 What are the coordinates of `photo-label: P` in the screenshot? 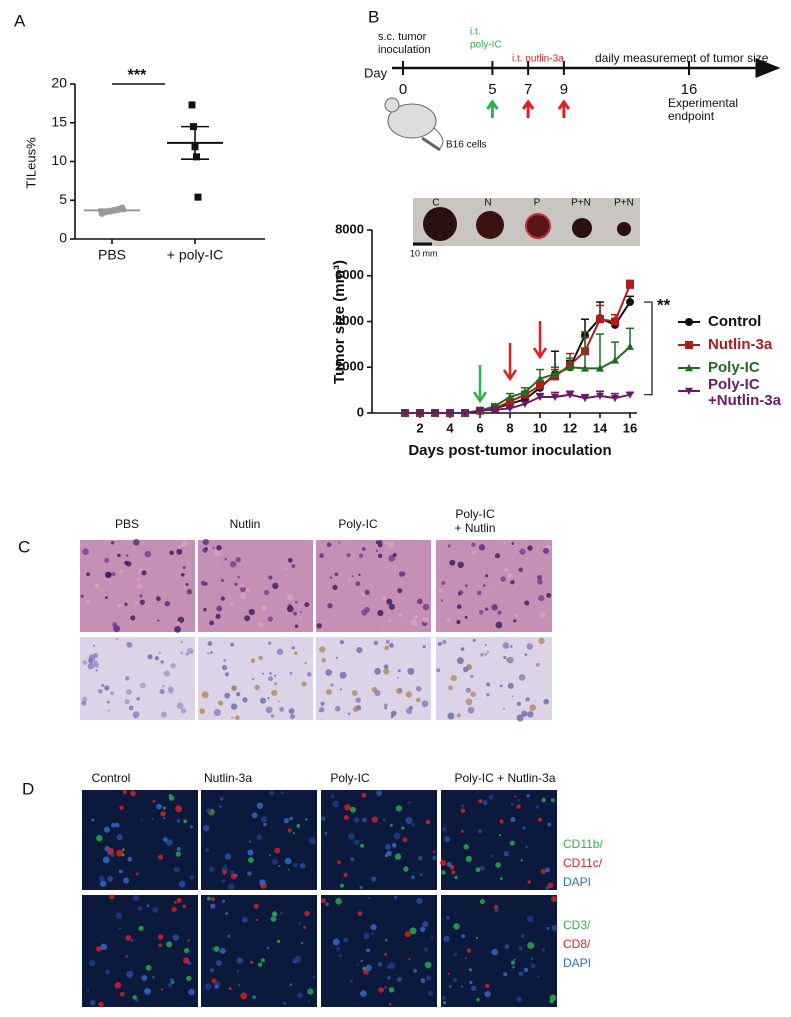 It's located at (537, 203).